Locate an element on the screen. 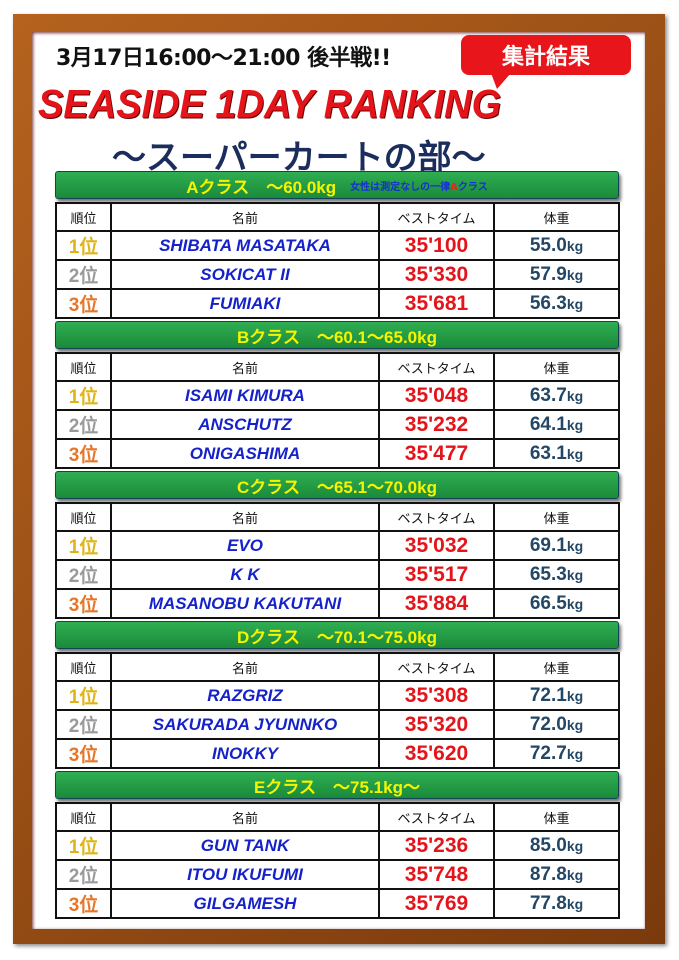 Image resolution: width=679 pixels, height=960 pixels. table-row: 2位 K K 35'517 65.3kg is located at coordinates (337, 574).